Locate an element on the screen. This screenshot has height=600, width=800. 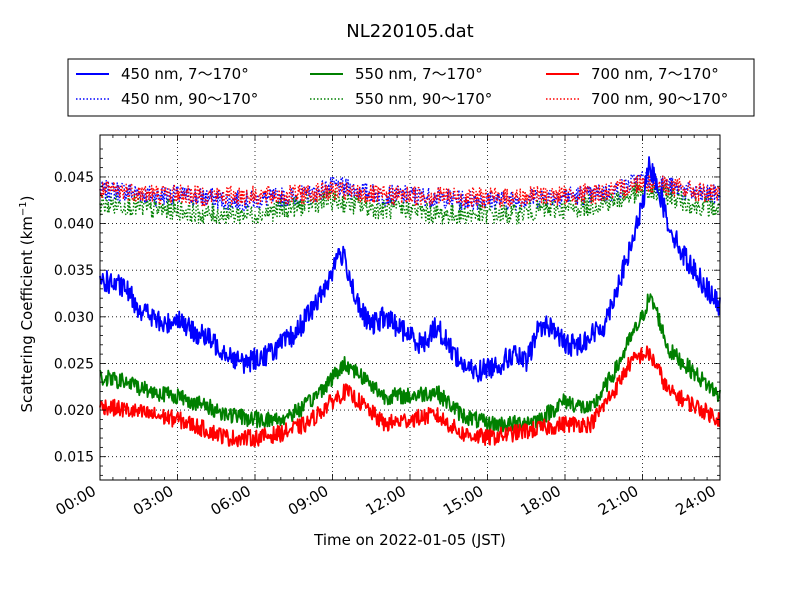
chart-title: NL220105.dat is located at coordinates (409, 31).